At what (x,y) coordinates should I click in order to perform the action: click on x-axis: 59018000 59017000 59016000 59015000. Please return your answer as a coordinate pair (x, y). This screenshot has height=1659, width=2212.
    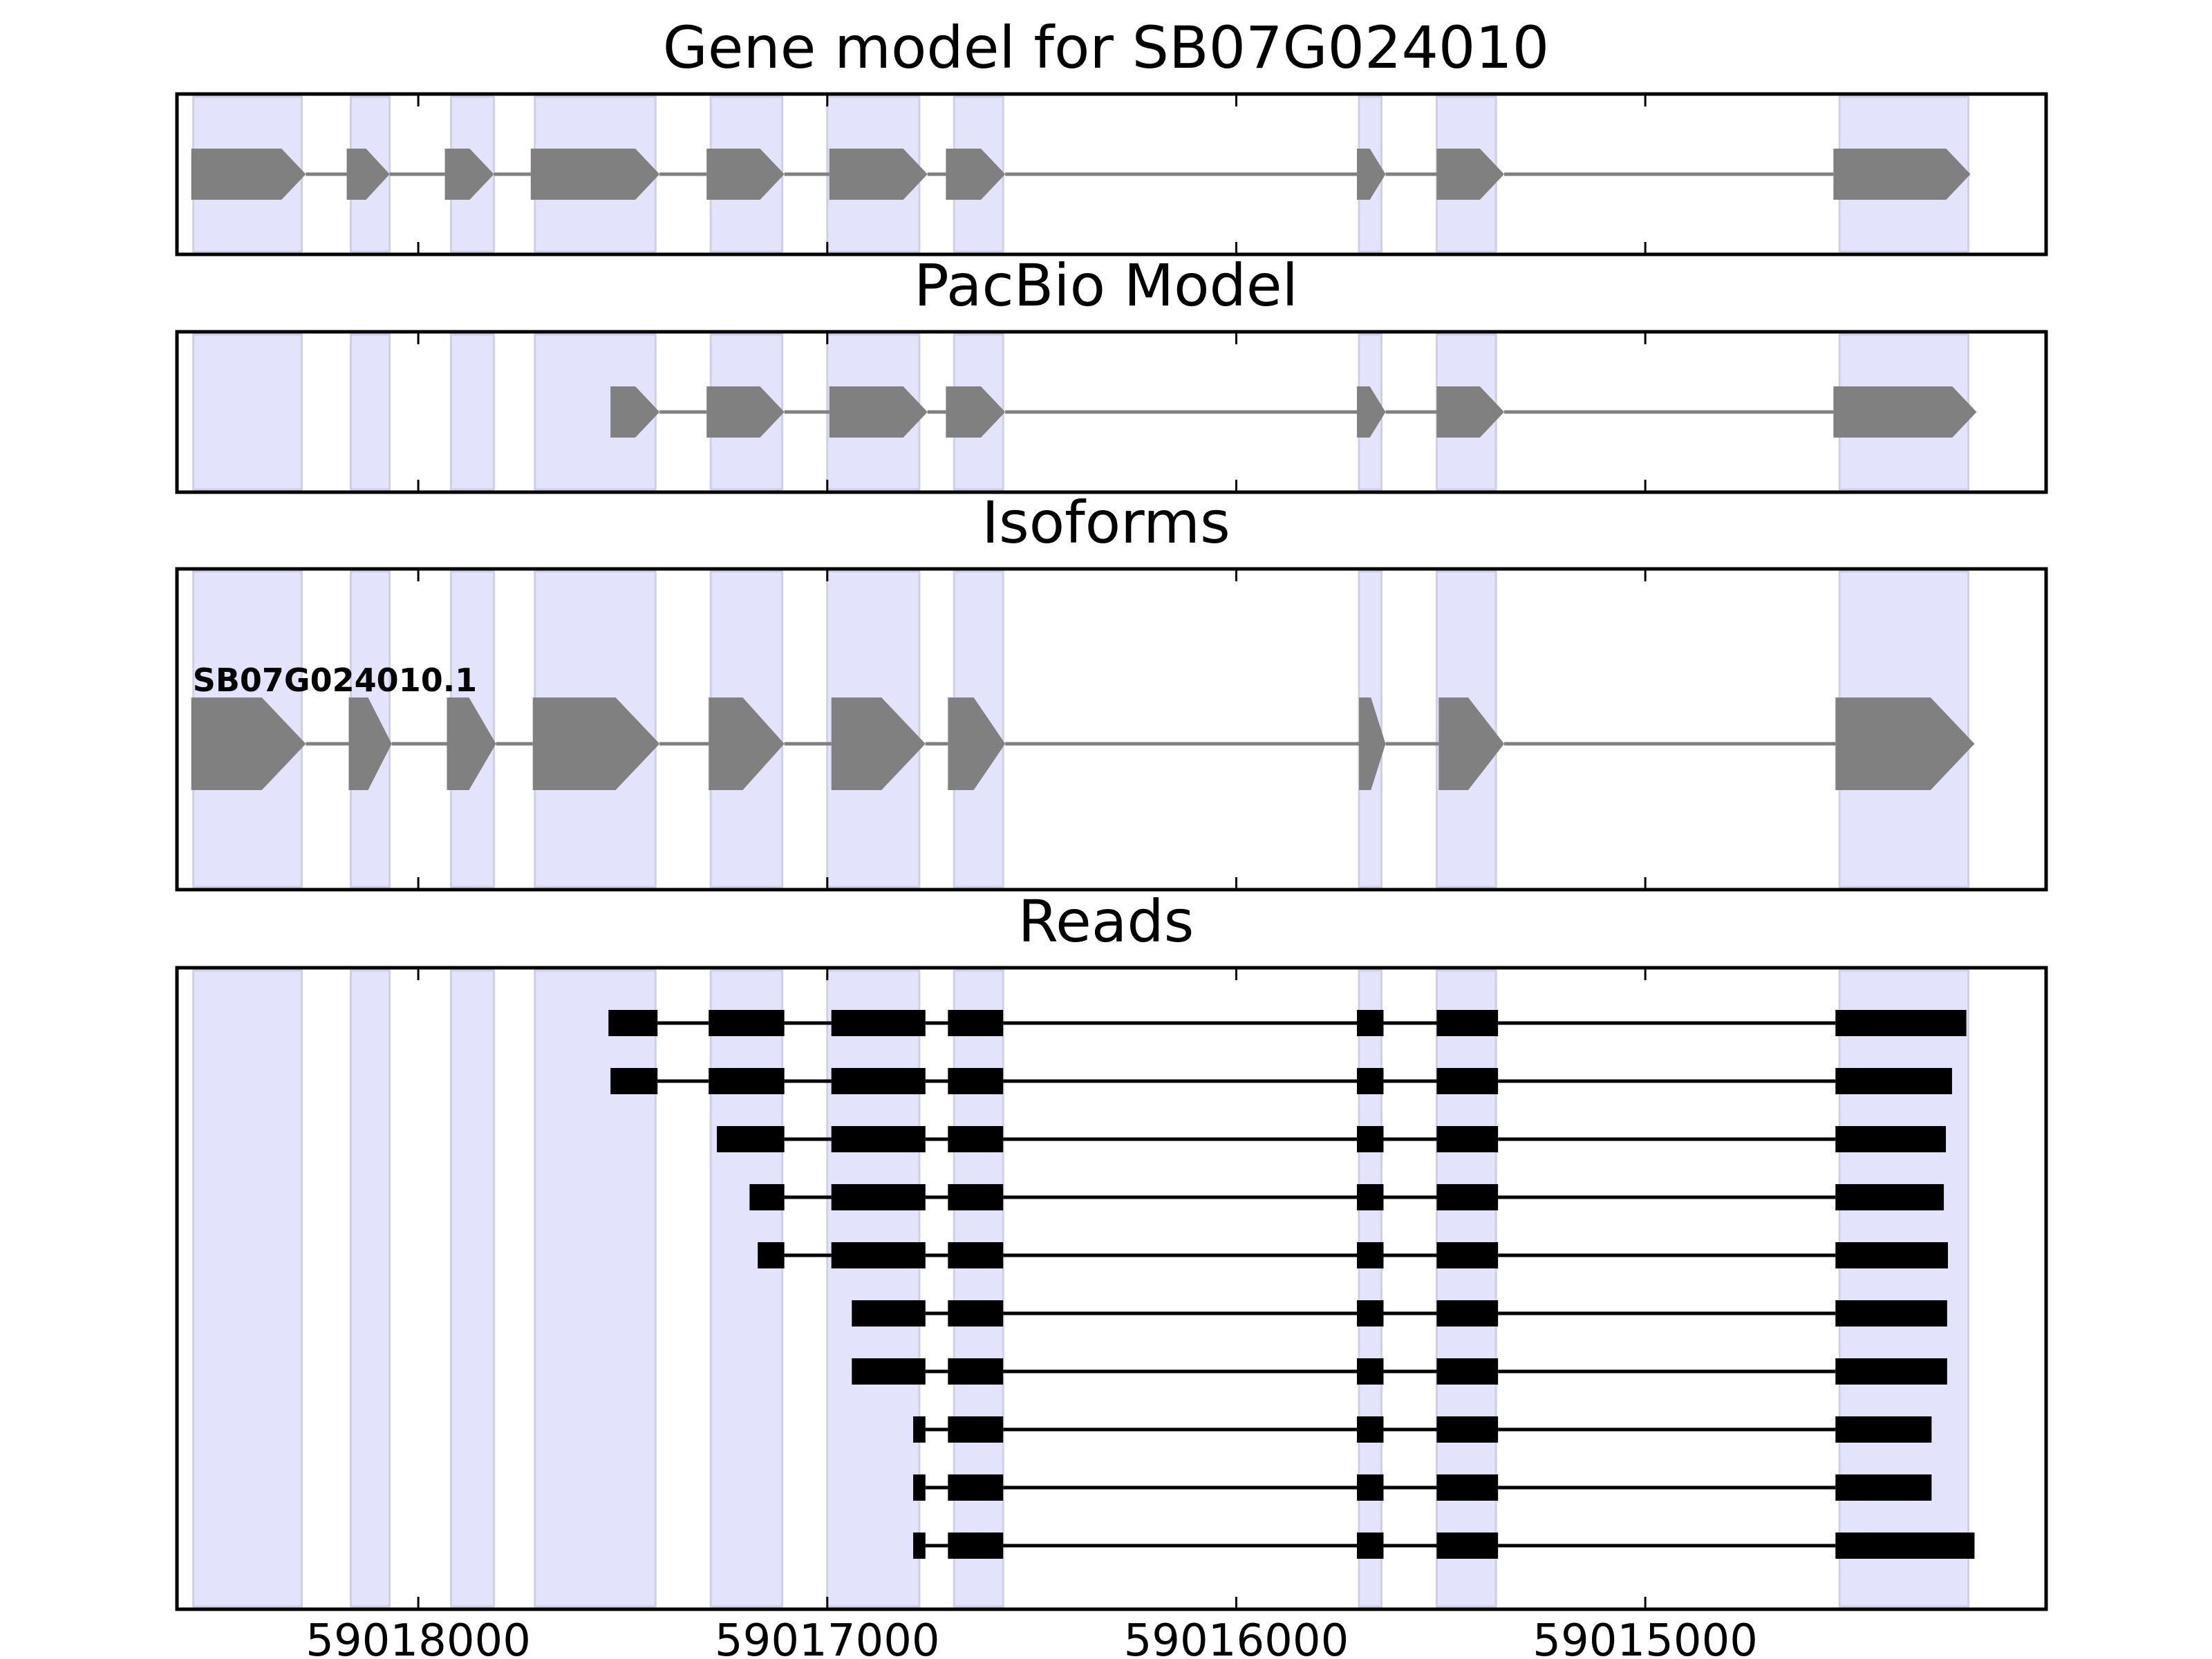
    Looking at the image, I should click on (1032, 1637).